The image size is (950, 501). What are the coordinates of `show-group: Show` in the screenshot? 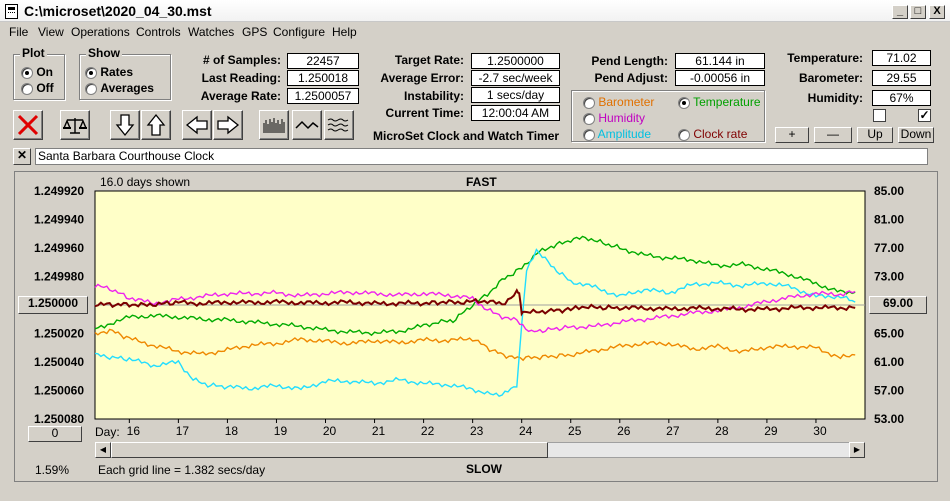 It's located at (125, 73).